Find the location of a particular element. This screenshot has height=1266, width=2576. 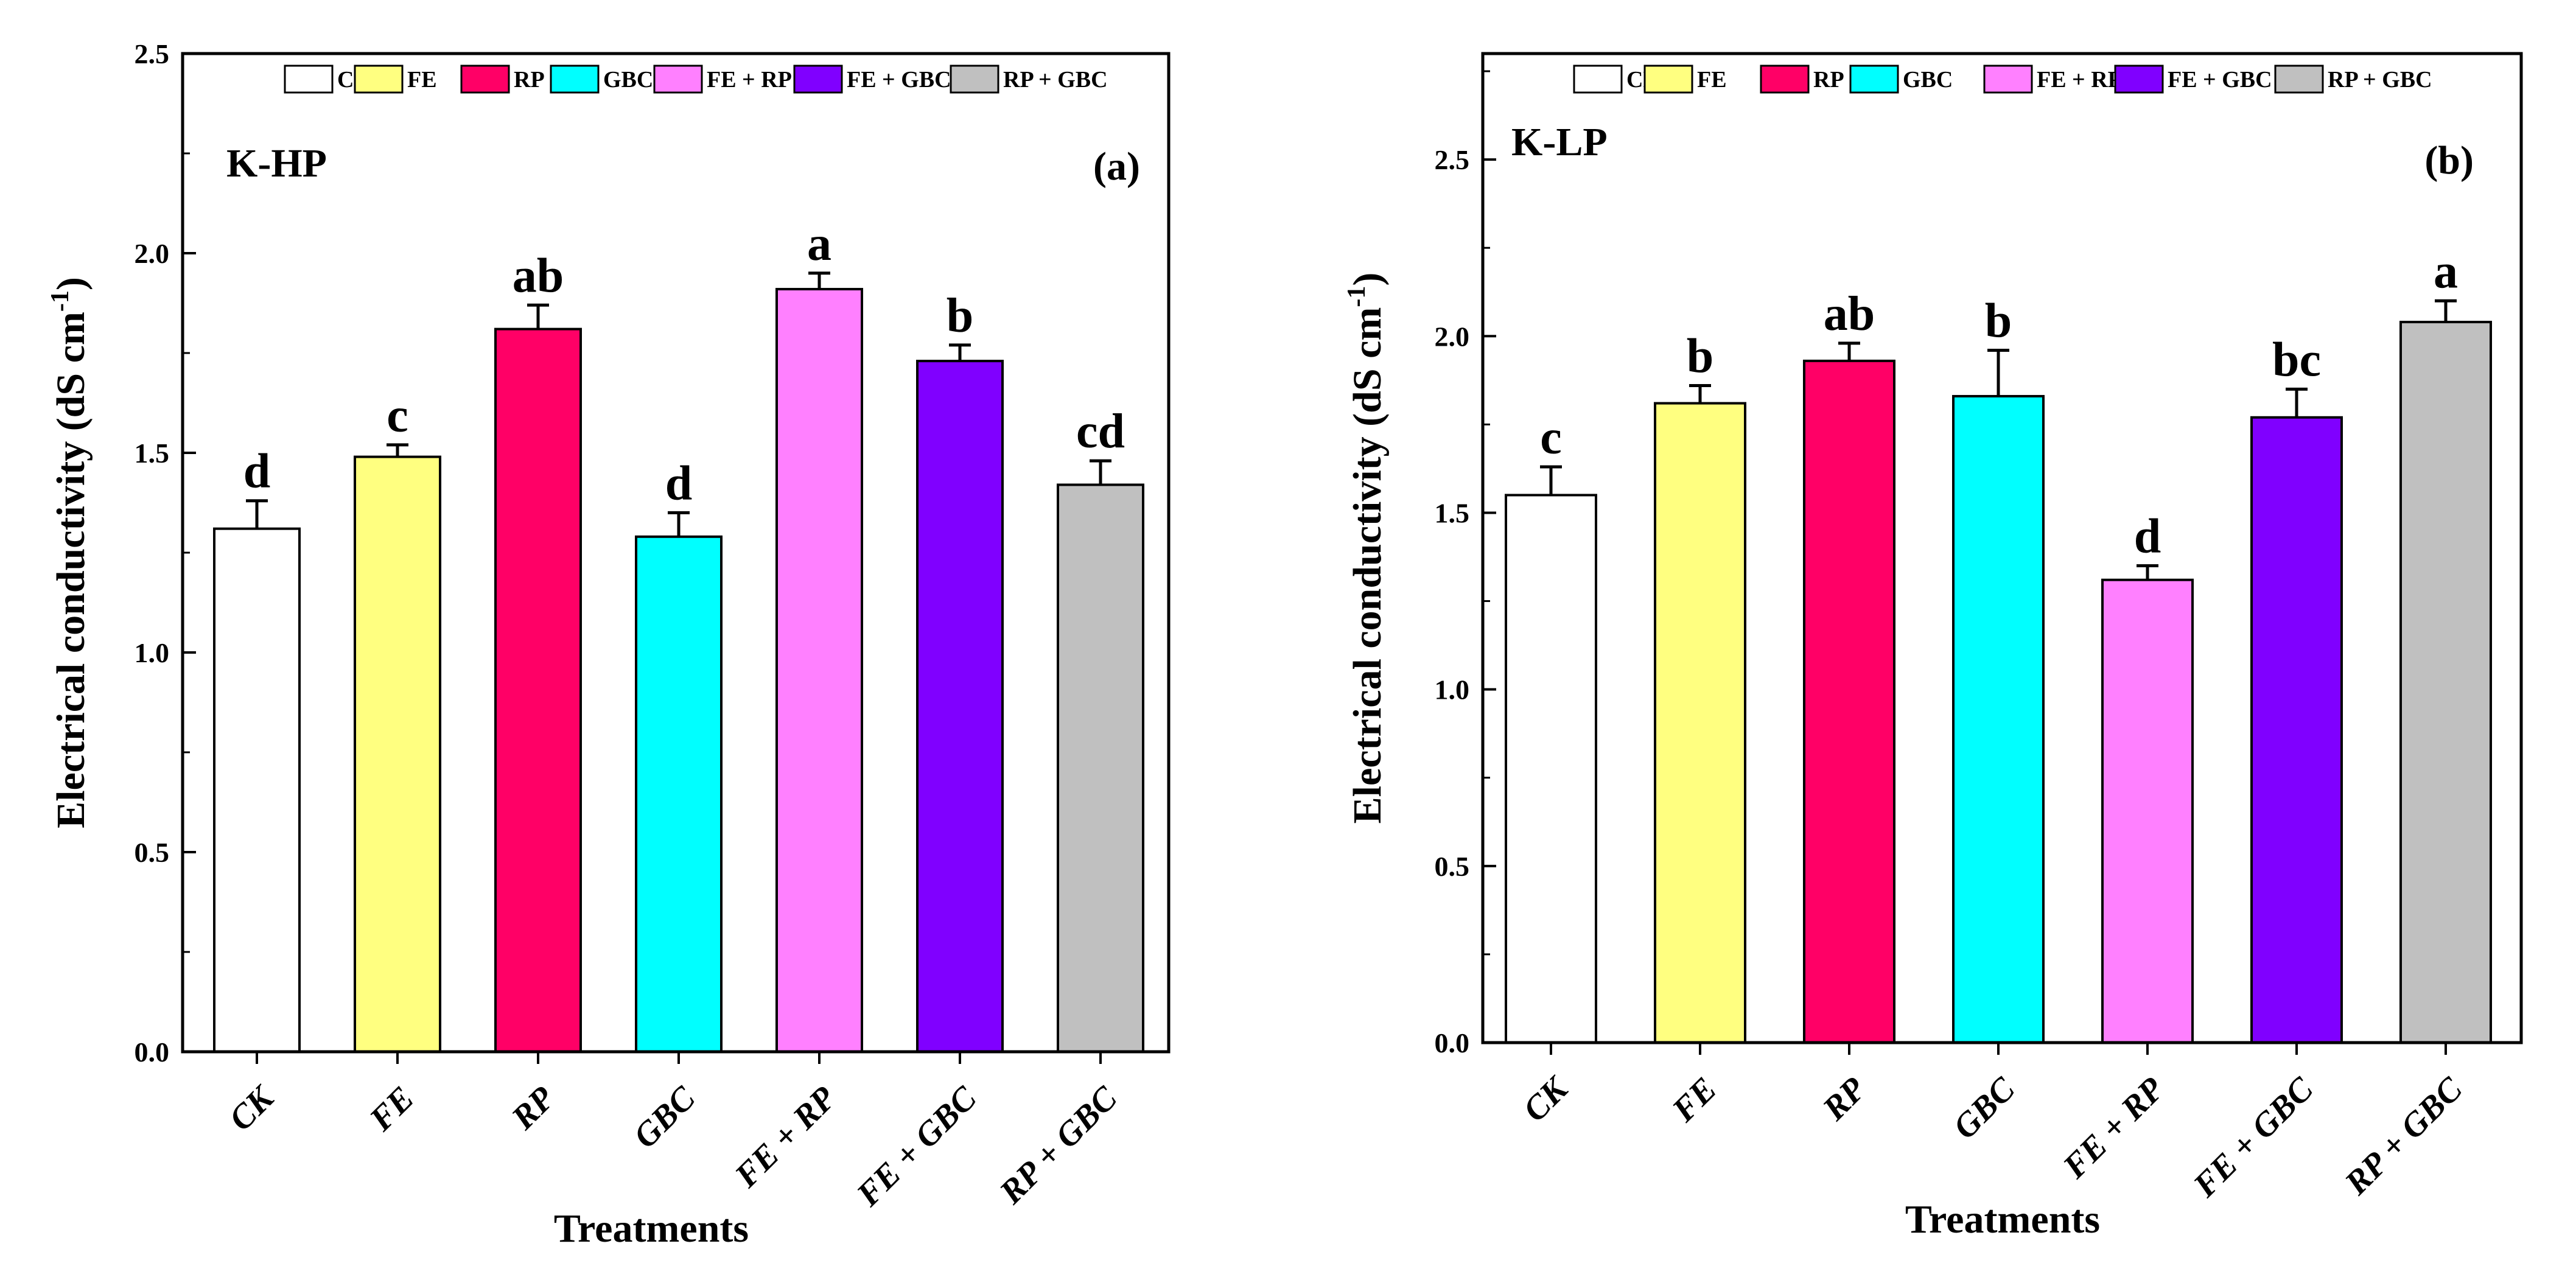

panel-a-sig-label-7: cd is located at coordinates (1100, 431).